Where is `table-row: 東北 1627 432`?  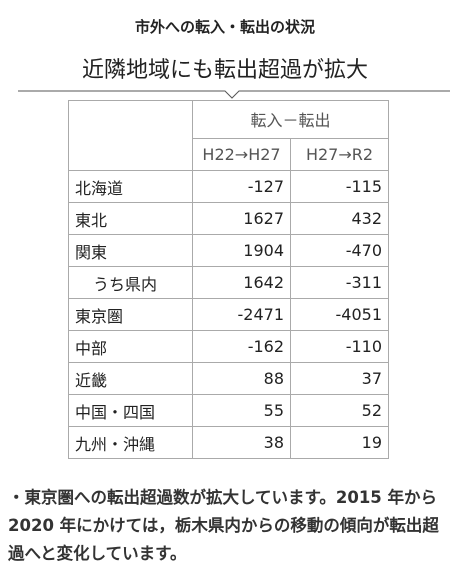
table-row: 東北 1627 432 is located at coordinates (228, 218).